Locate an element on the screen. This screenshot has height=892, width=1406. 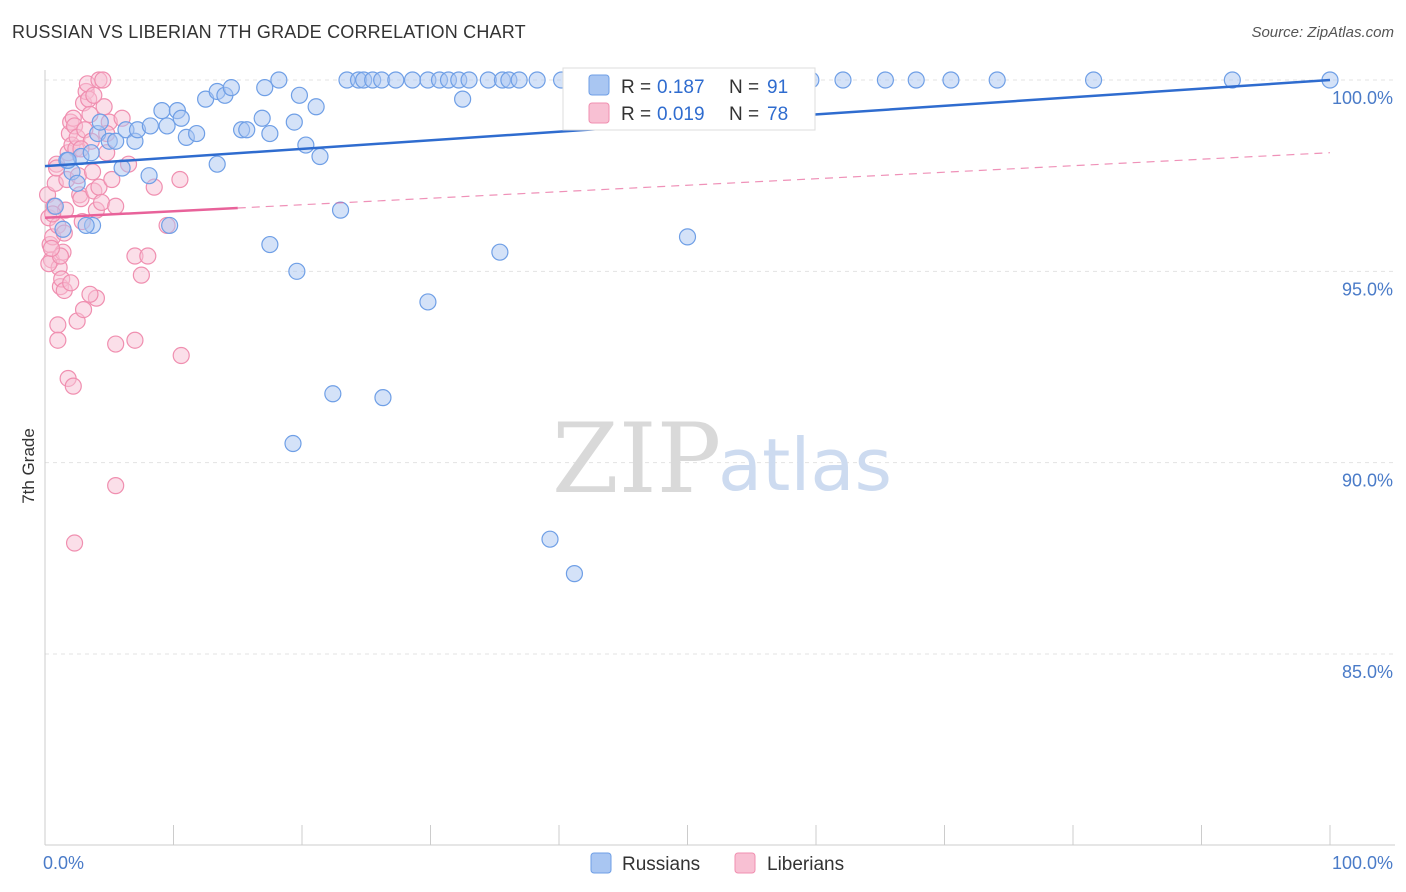
bottom-legend-russians: Russians is located at coordinates (661, 864).